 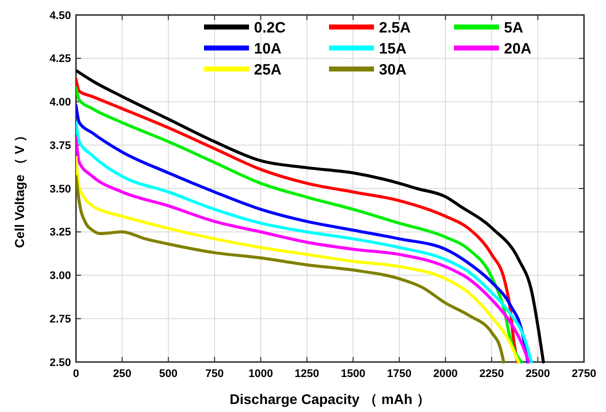 What do you see at coordinates (538, 374) in the screenshot?
I see `x-tick-label: 2500` at bounding box center [538, 374].